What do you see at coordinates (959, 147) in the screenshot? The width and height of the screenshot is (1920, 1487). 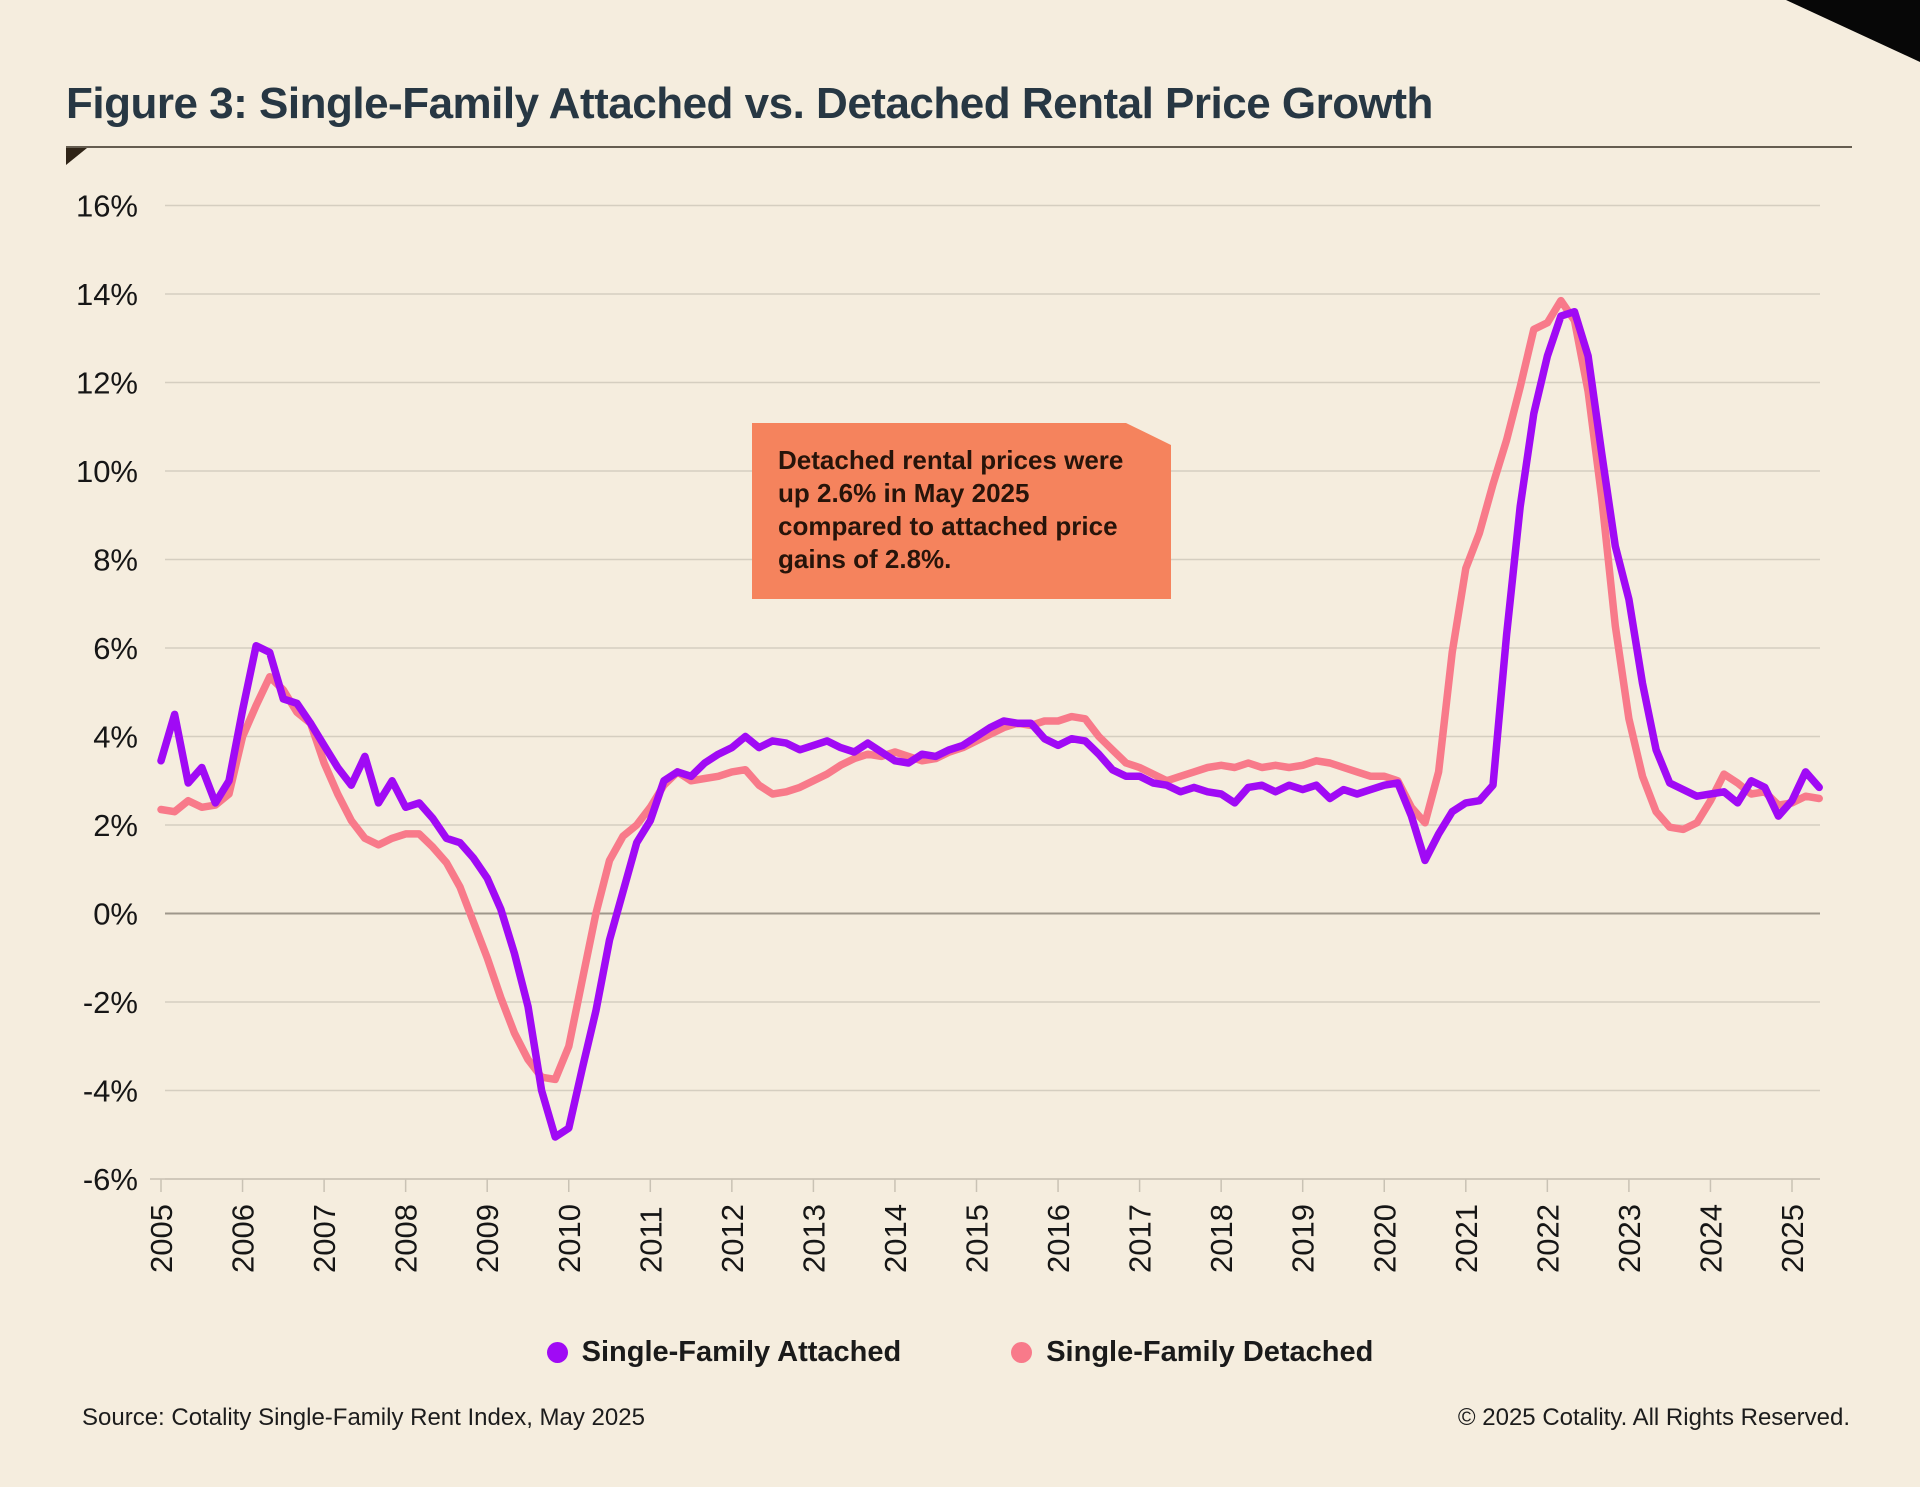 I see `title-divider-rule` at bounding box center [959, 147].